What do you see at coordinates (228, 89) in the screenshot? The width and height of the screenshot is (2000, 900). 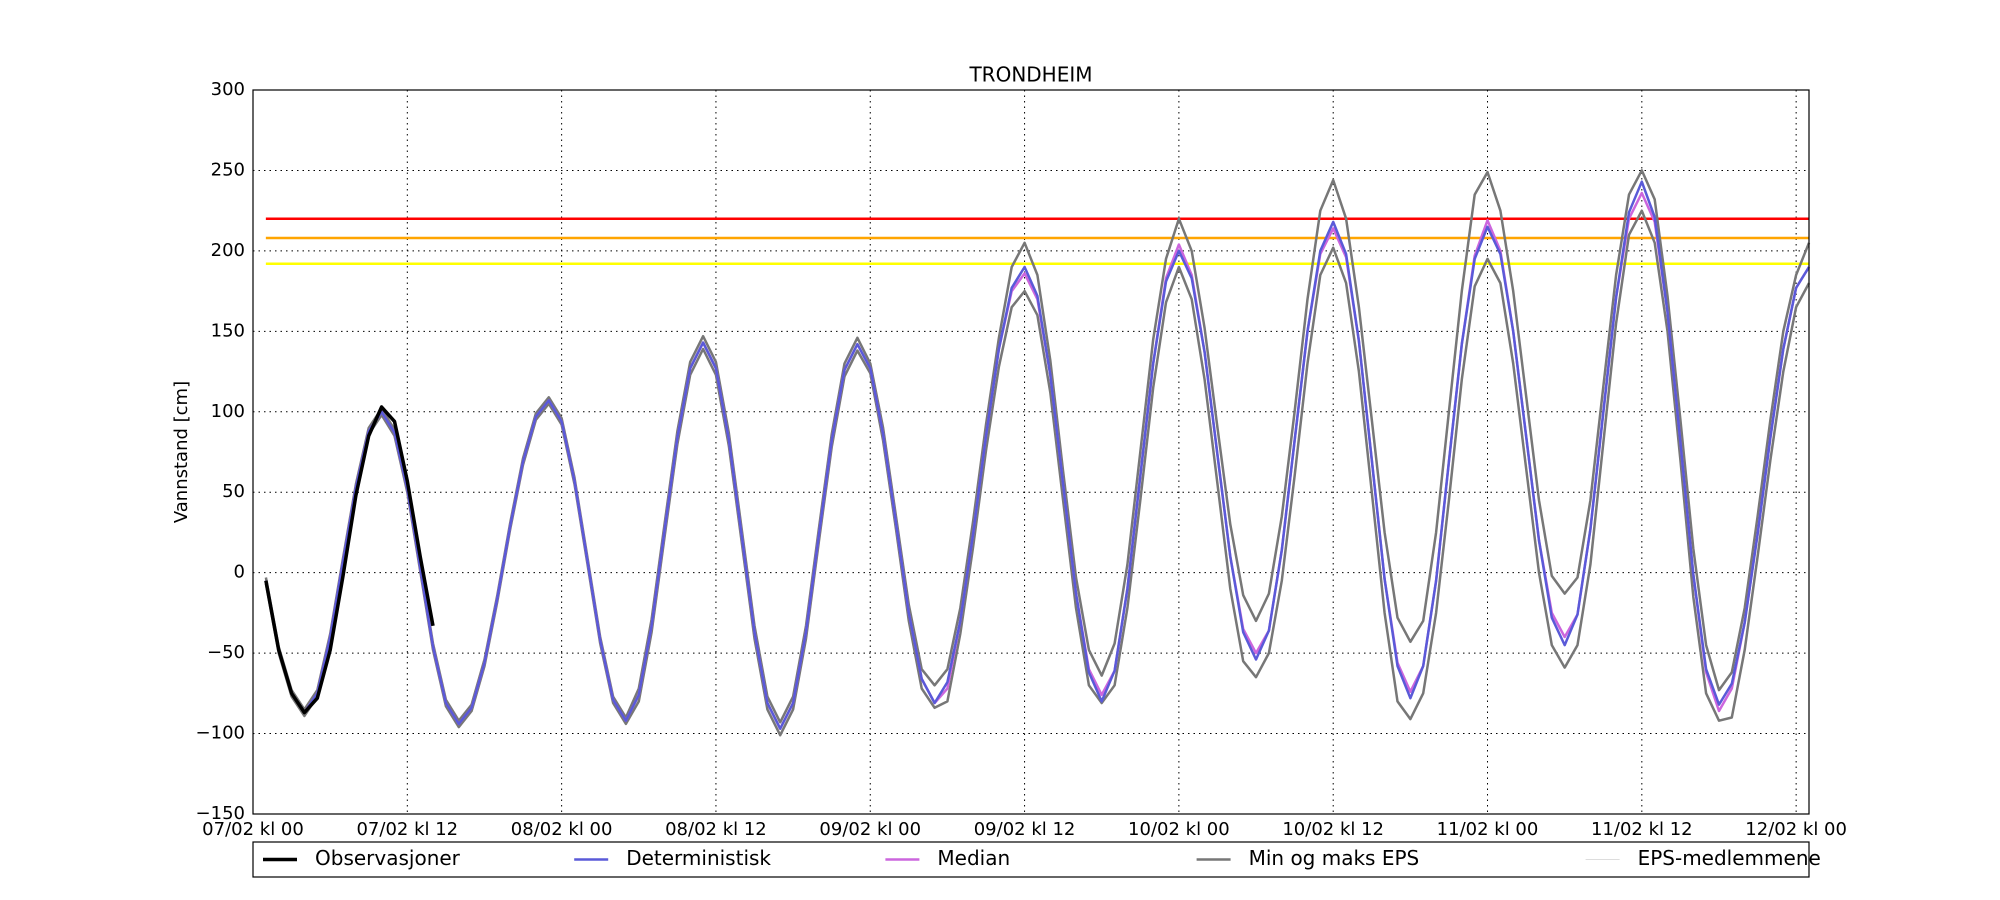 I see `y-tick-label: 300` at bounding box center [228, 89].